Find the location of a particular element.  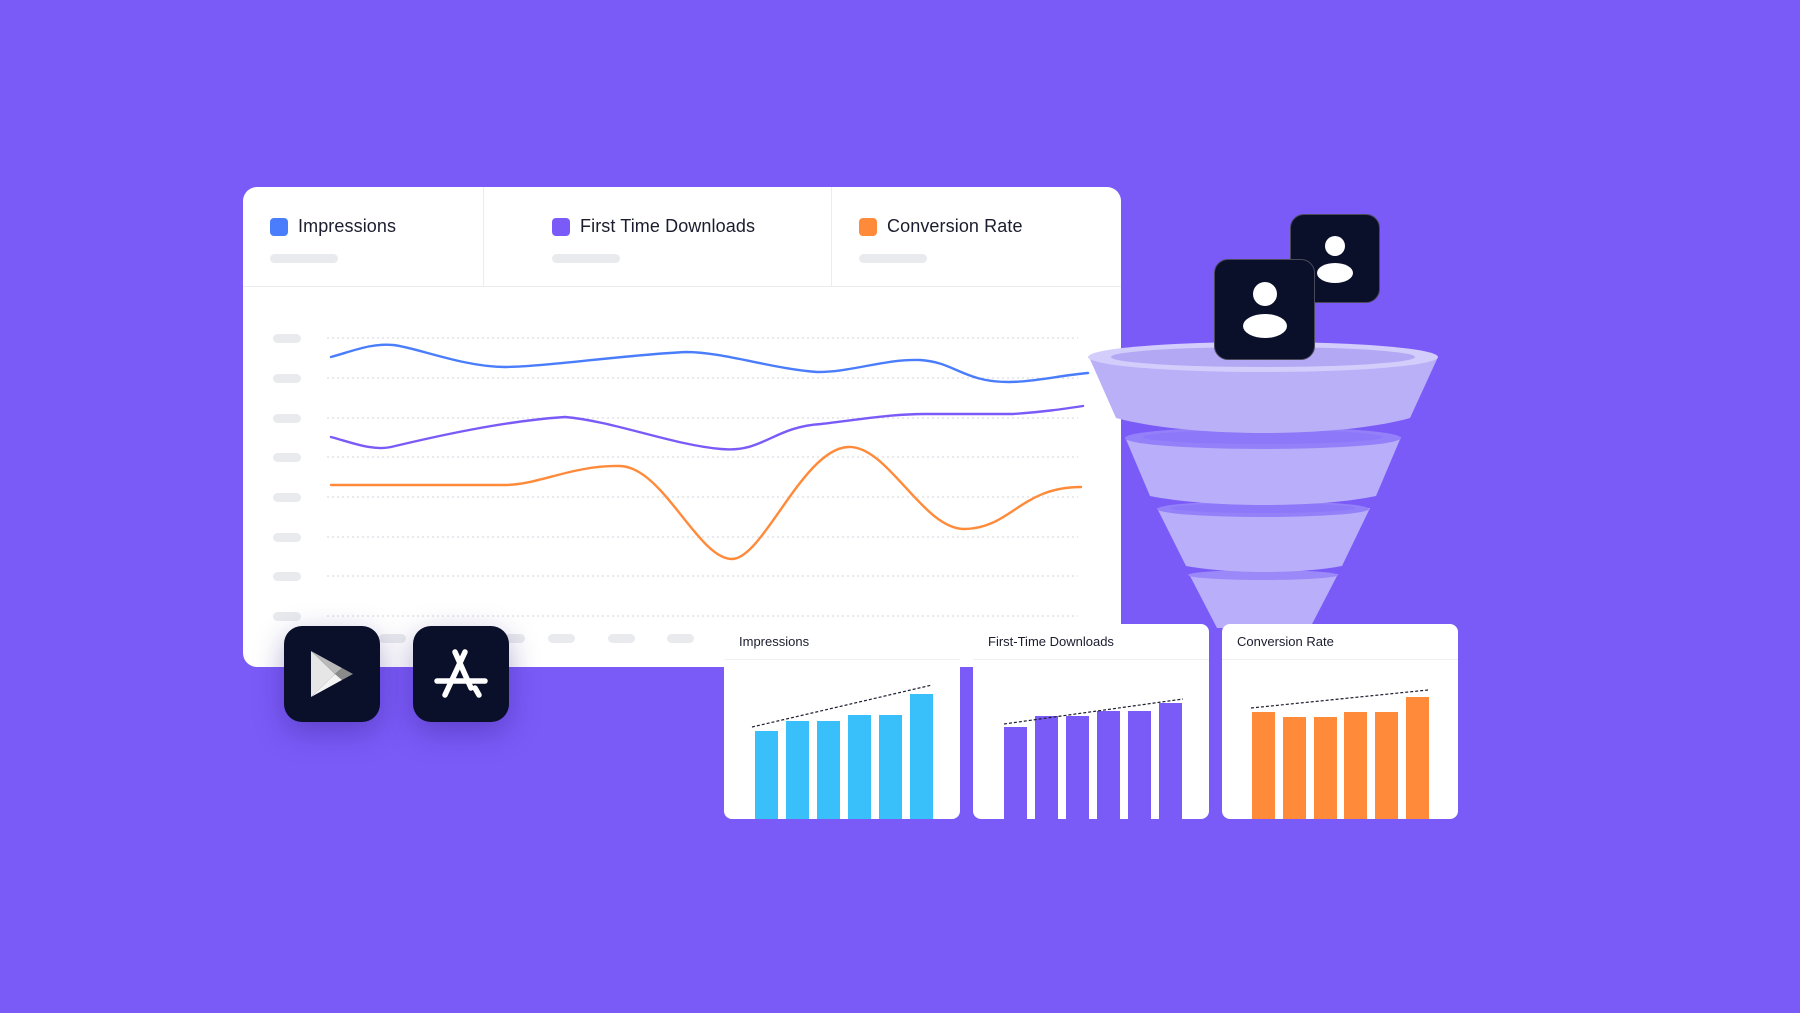

mini-card-title: Impressions is located at coordinates (774, 641).